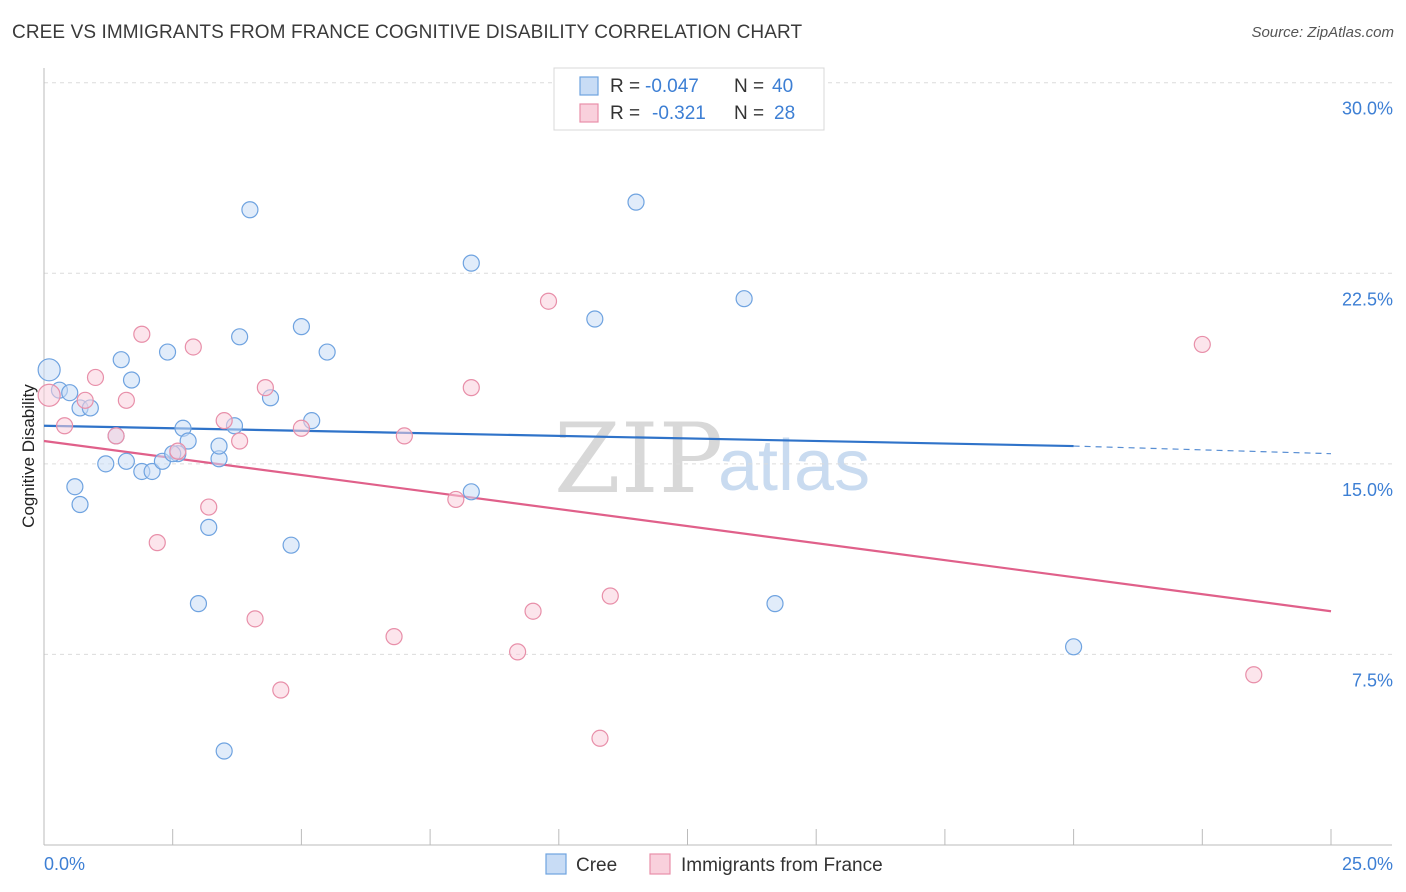 This screenshot has height=892, width=1406. Describe the element at coordinates (1367, 109) in the screenshot. I see `y-tick-label-3: 30.0%` at that location.